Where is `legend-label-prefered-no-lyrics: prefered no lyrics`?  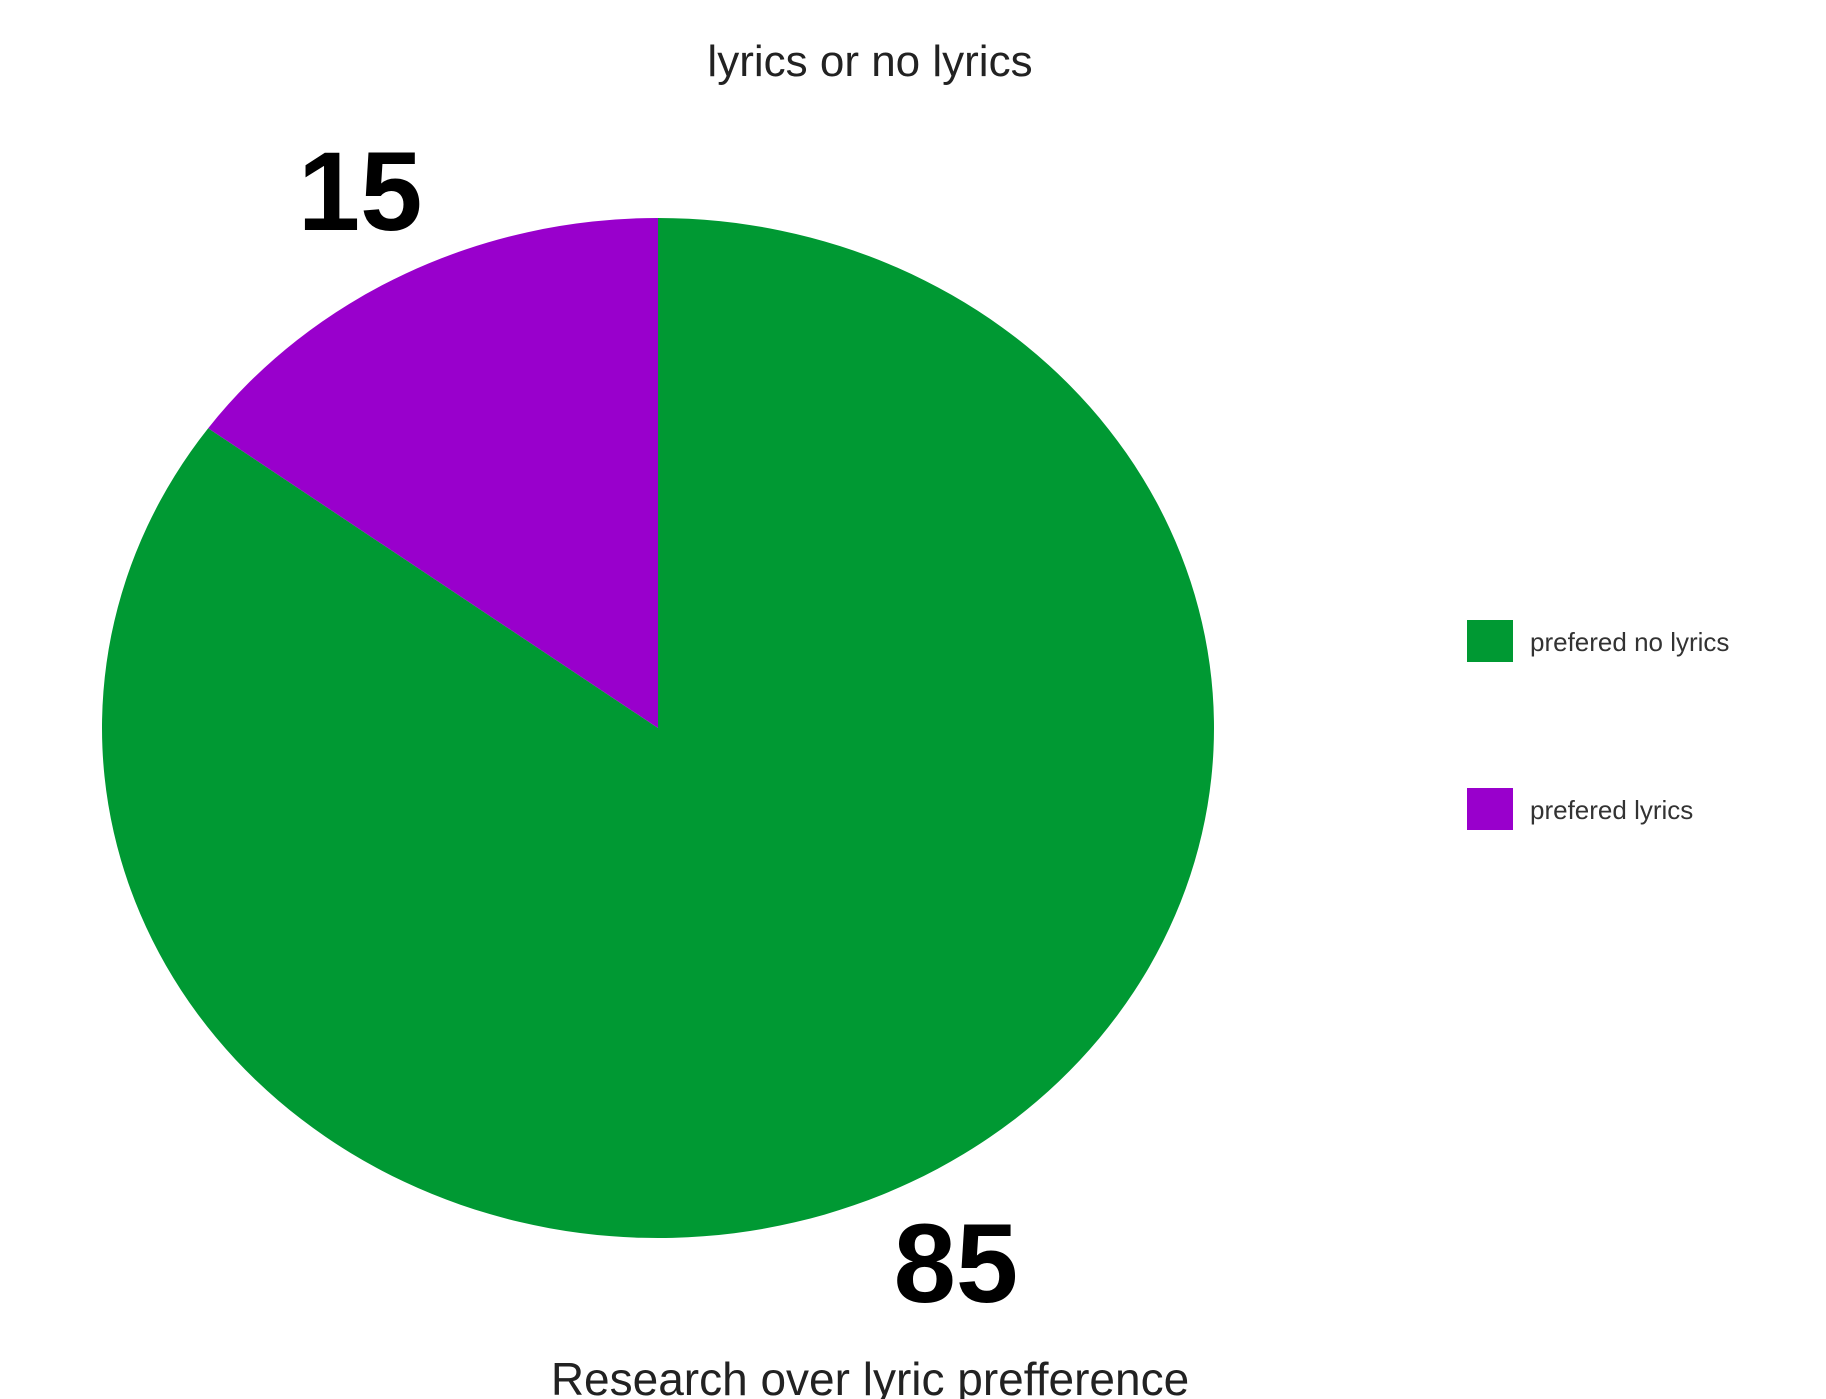
legend-label-prefered-no-lyrics: prefered no lyrics is located at coordinates (1629, 642).